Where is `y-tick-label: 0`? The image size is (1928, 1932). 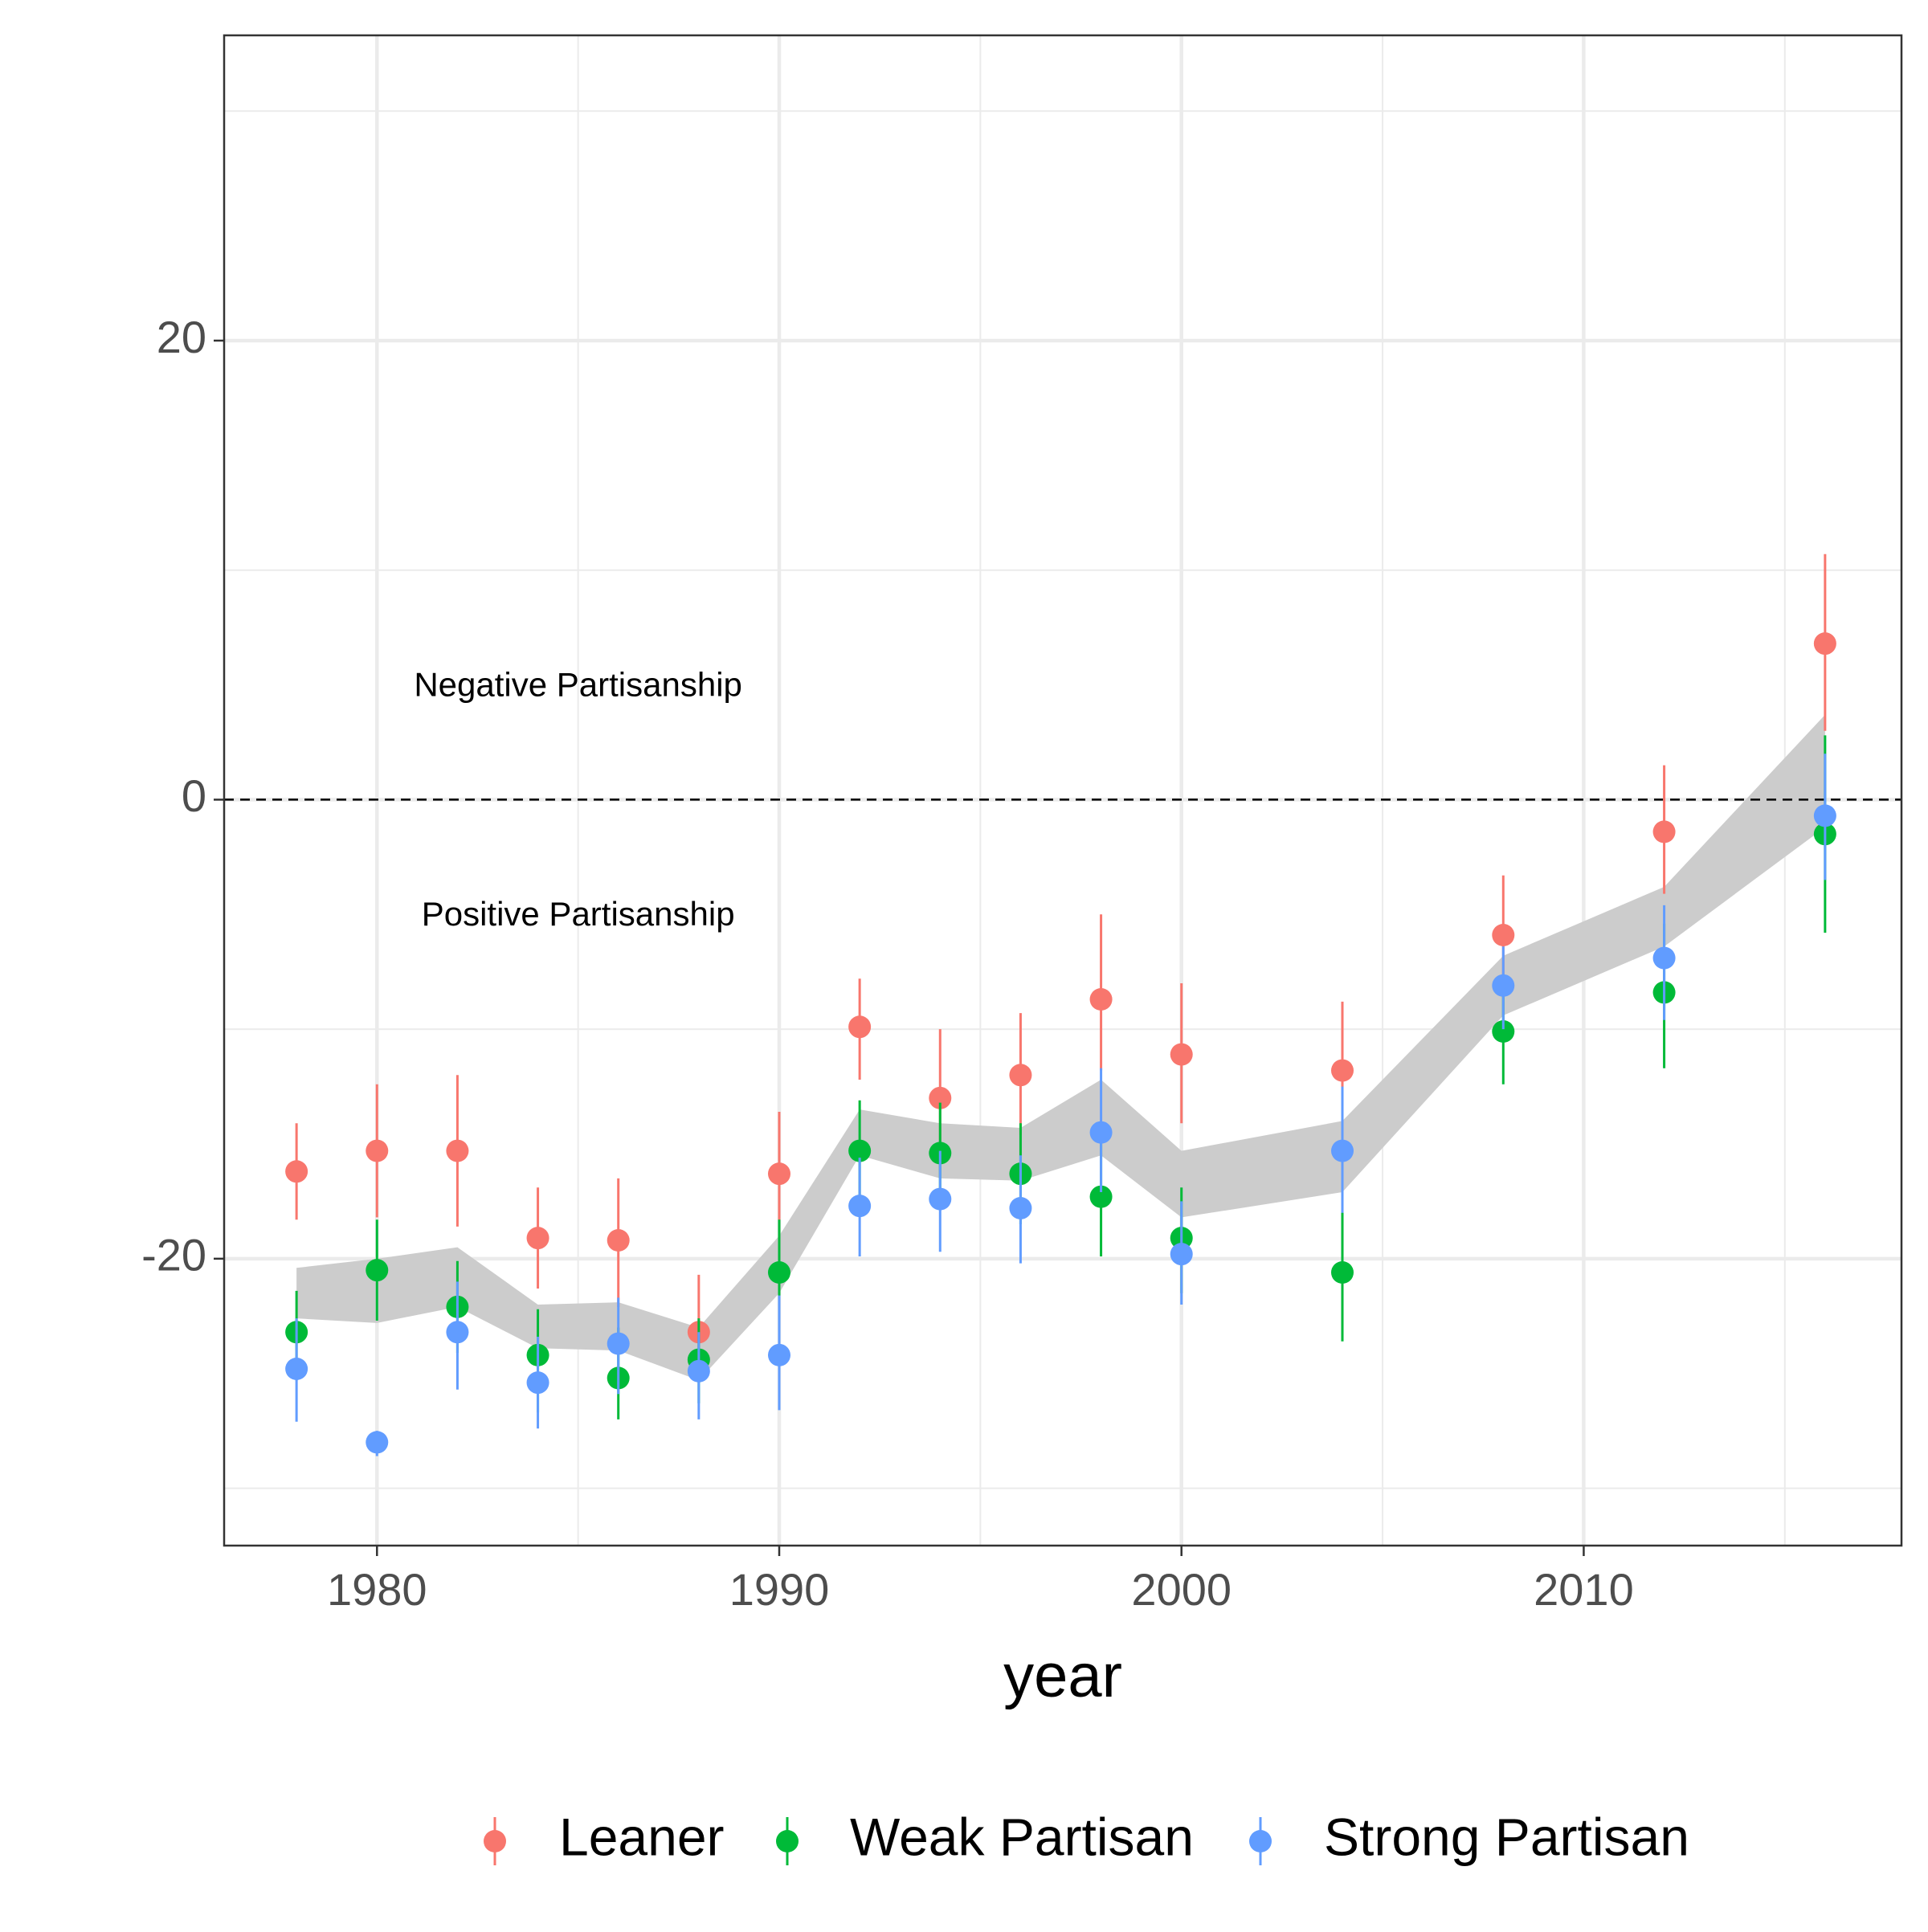
y-tick-label: 0 is located at coordinates (194, 795).